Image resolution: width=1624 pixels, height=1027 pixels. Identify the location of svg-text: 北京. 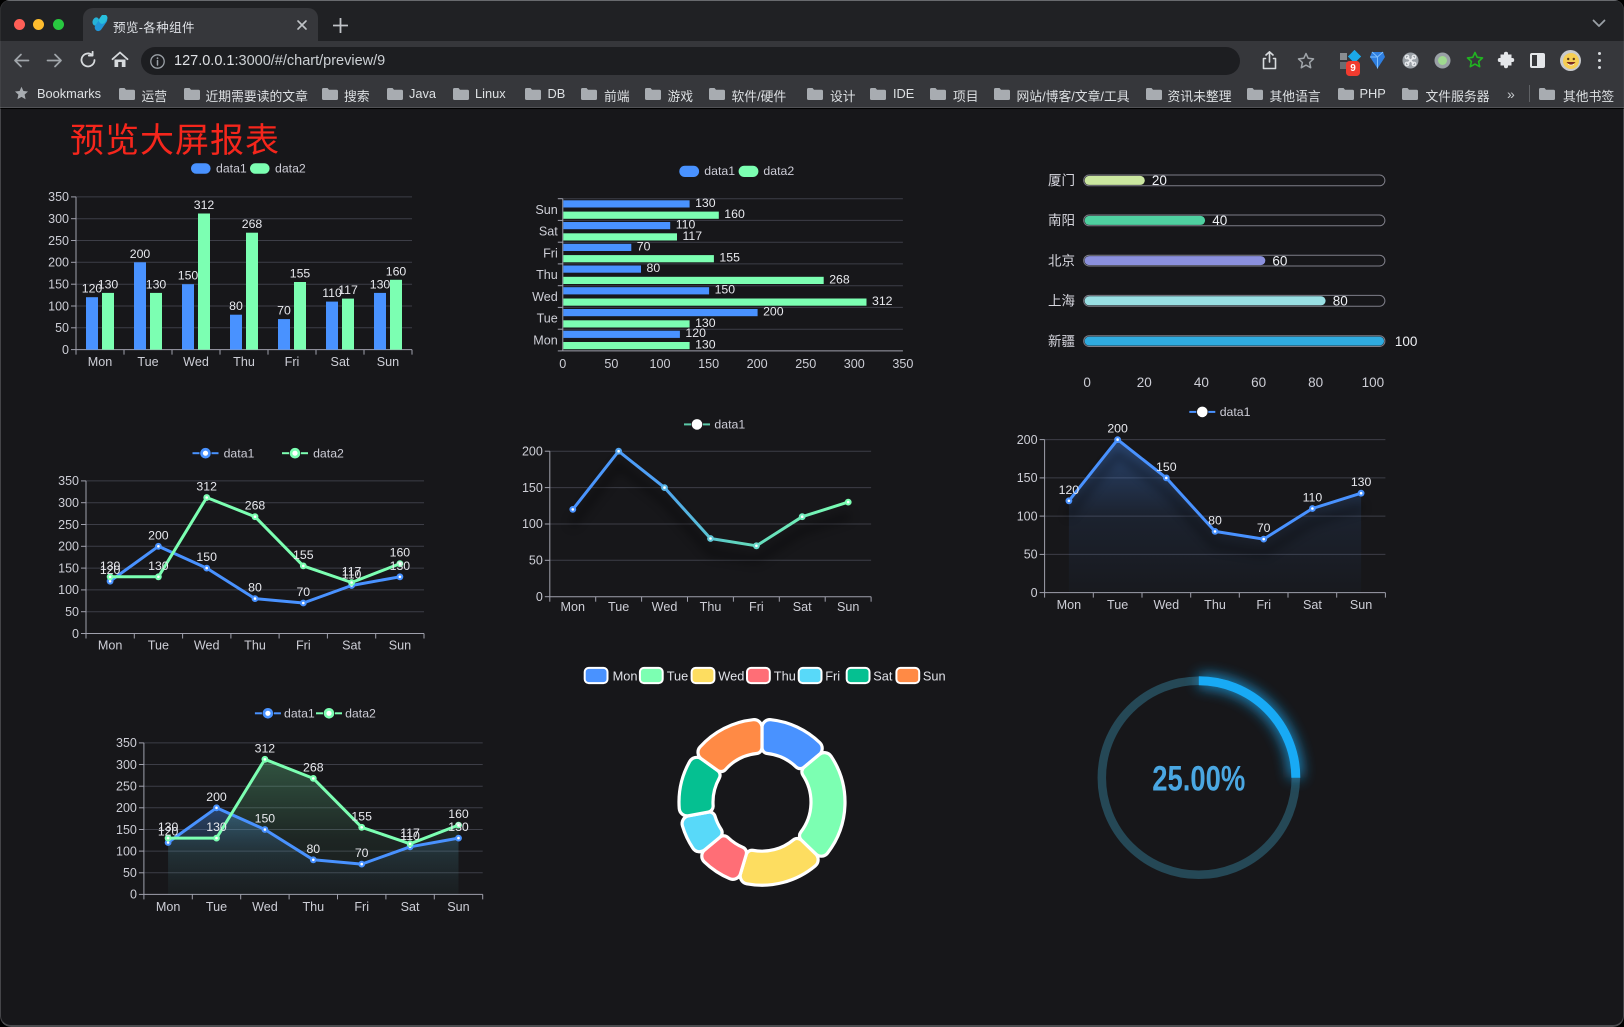
(1061, 260).